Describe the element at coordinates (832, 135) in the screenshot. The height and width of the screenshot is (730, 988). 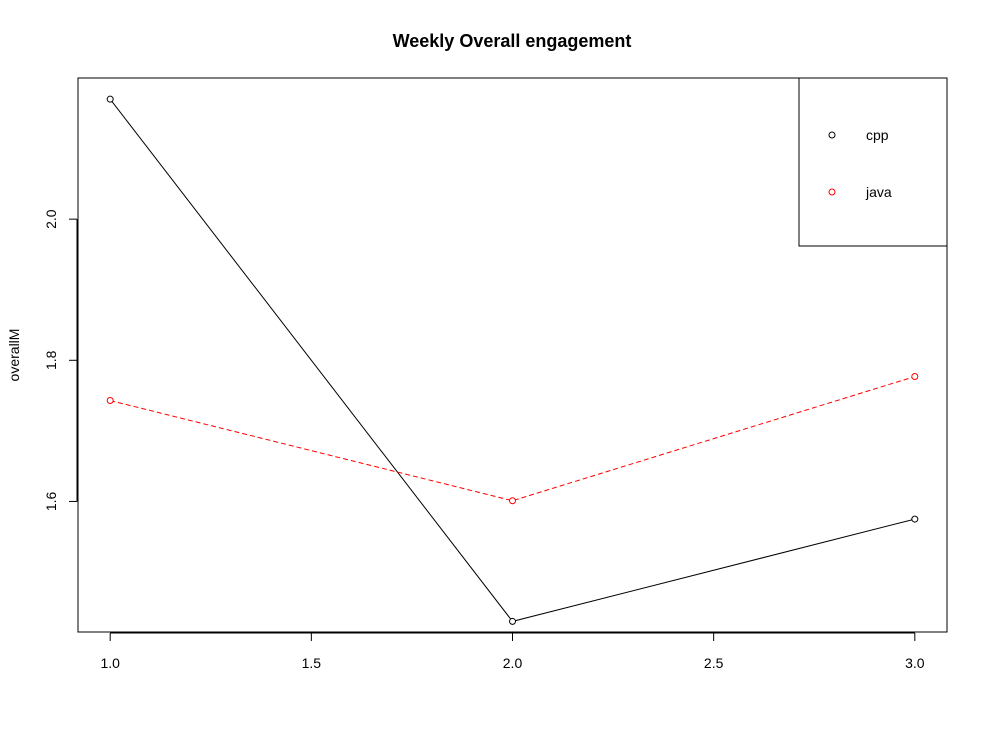
I see `legend-marker-cpp` at that location.